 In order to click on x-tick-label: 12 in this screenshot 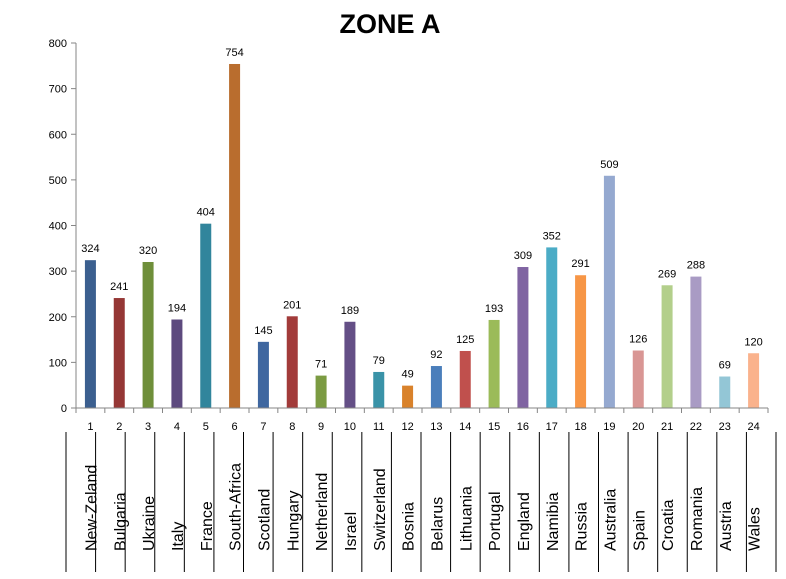, I will do `click(407, 427)`.